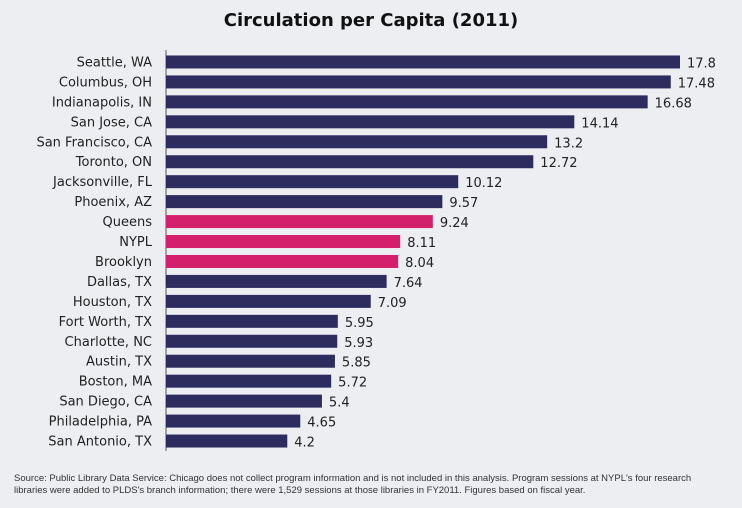 This screenshot has height=508, width=742. What do you see at coordinates (568, 143) in the screenshot?
I see `value-label: 13.2` at bounding box center [568, 143].